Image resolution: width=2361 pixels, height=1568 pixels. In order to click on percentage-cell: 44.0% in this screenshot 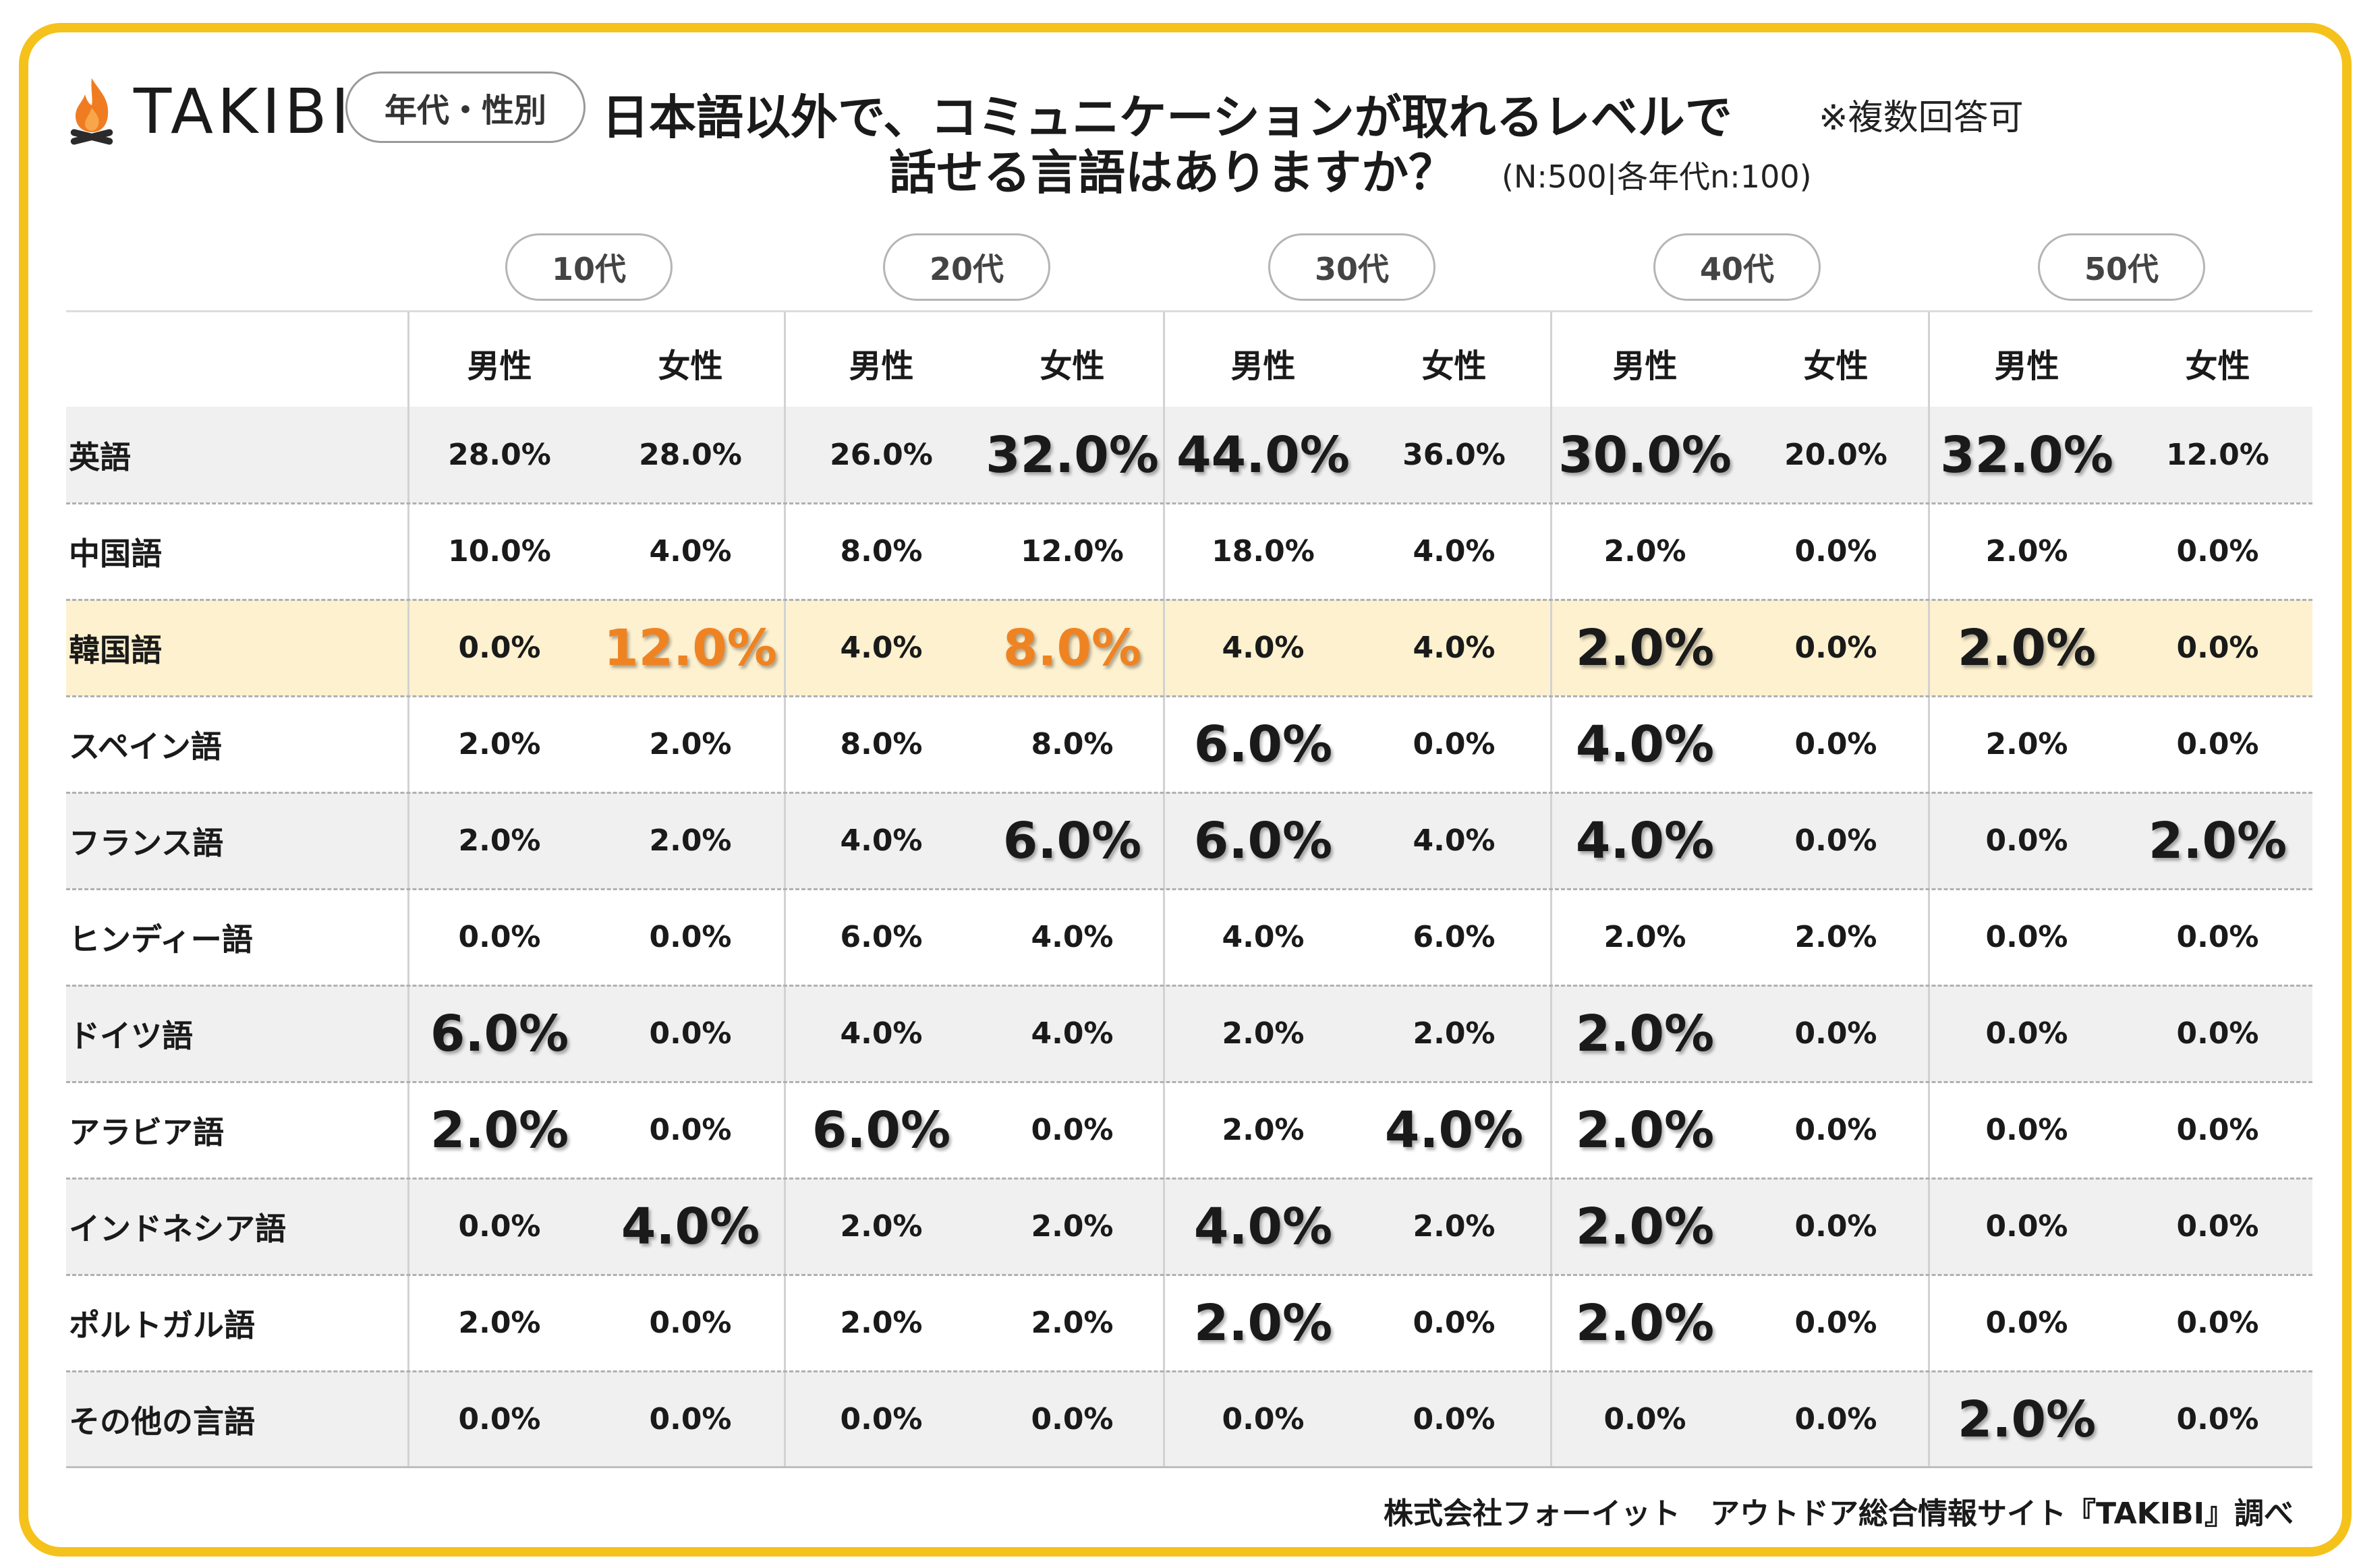, I will do `click(1263, 455)`.